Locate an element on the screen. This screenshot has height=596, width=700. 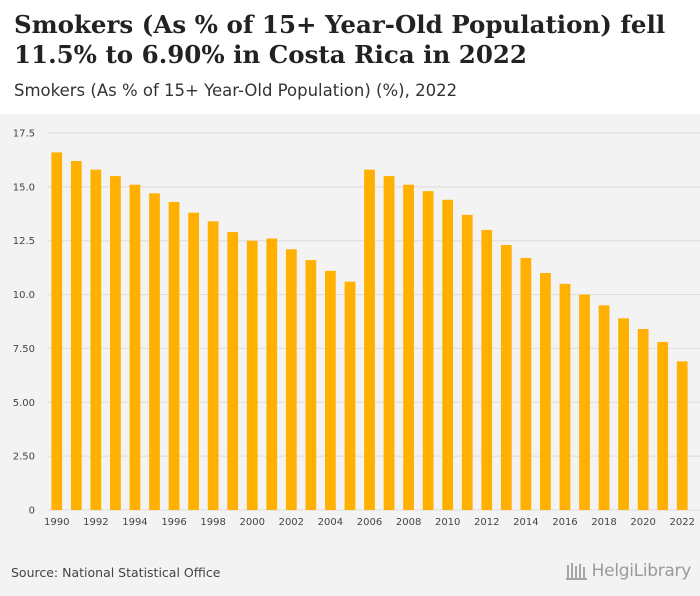
x-tick-label: 1990 is located at coordinates (56, 522).